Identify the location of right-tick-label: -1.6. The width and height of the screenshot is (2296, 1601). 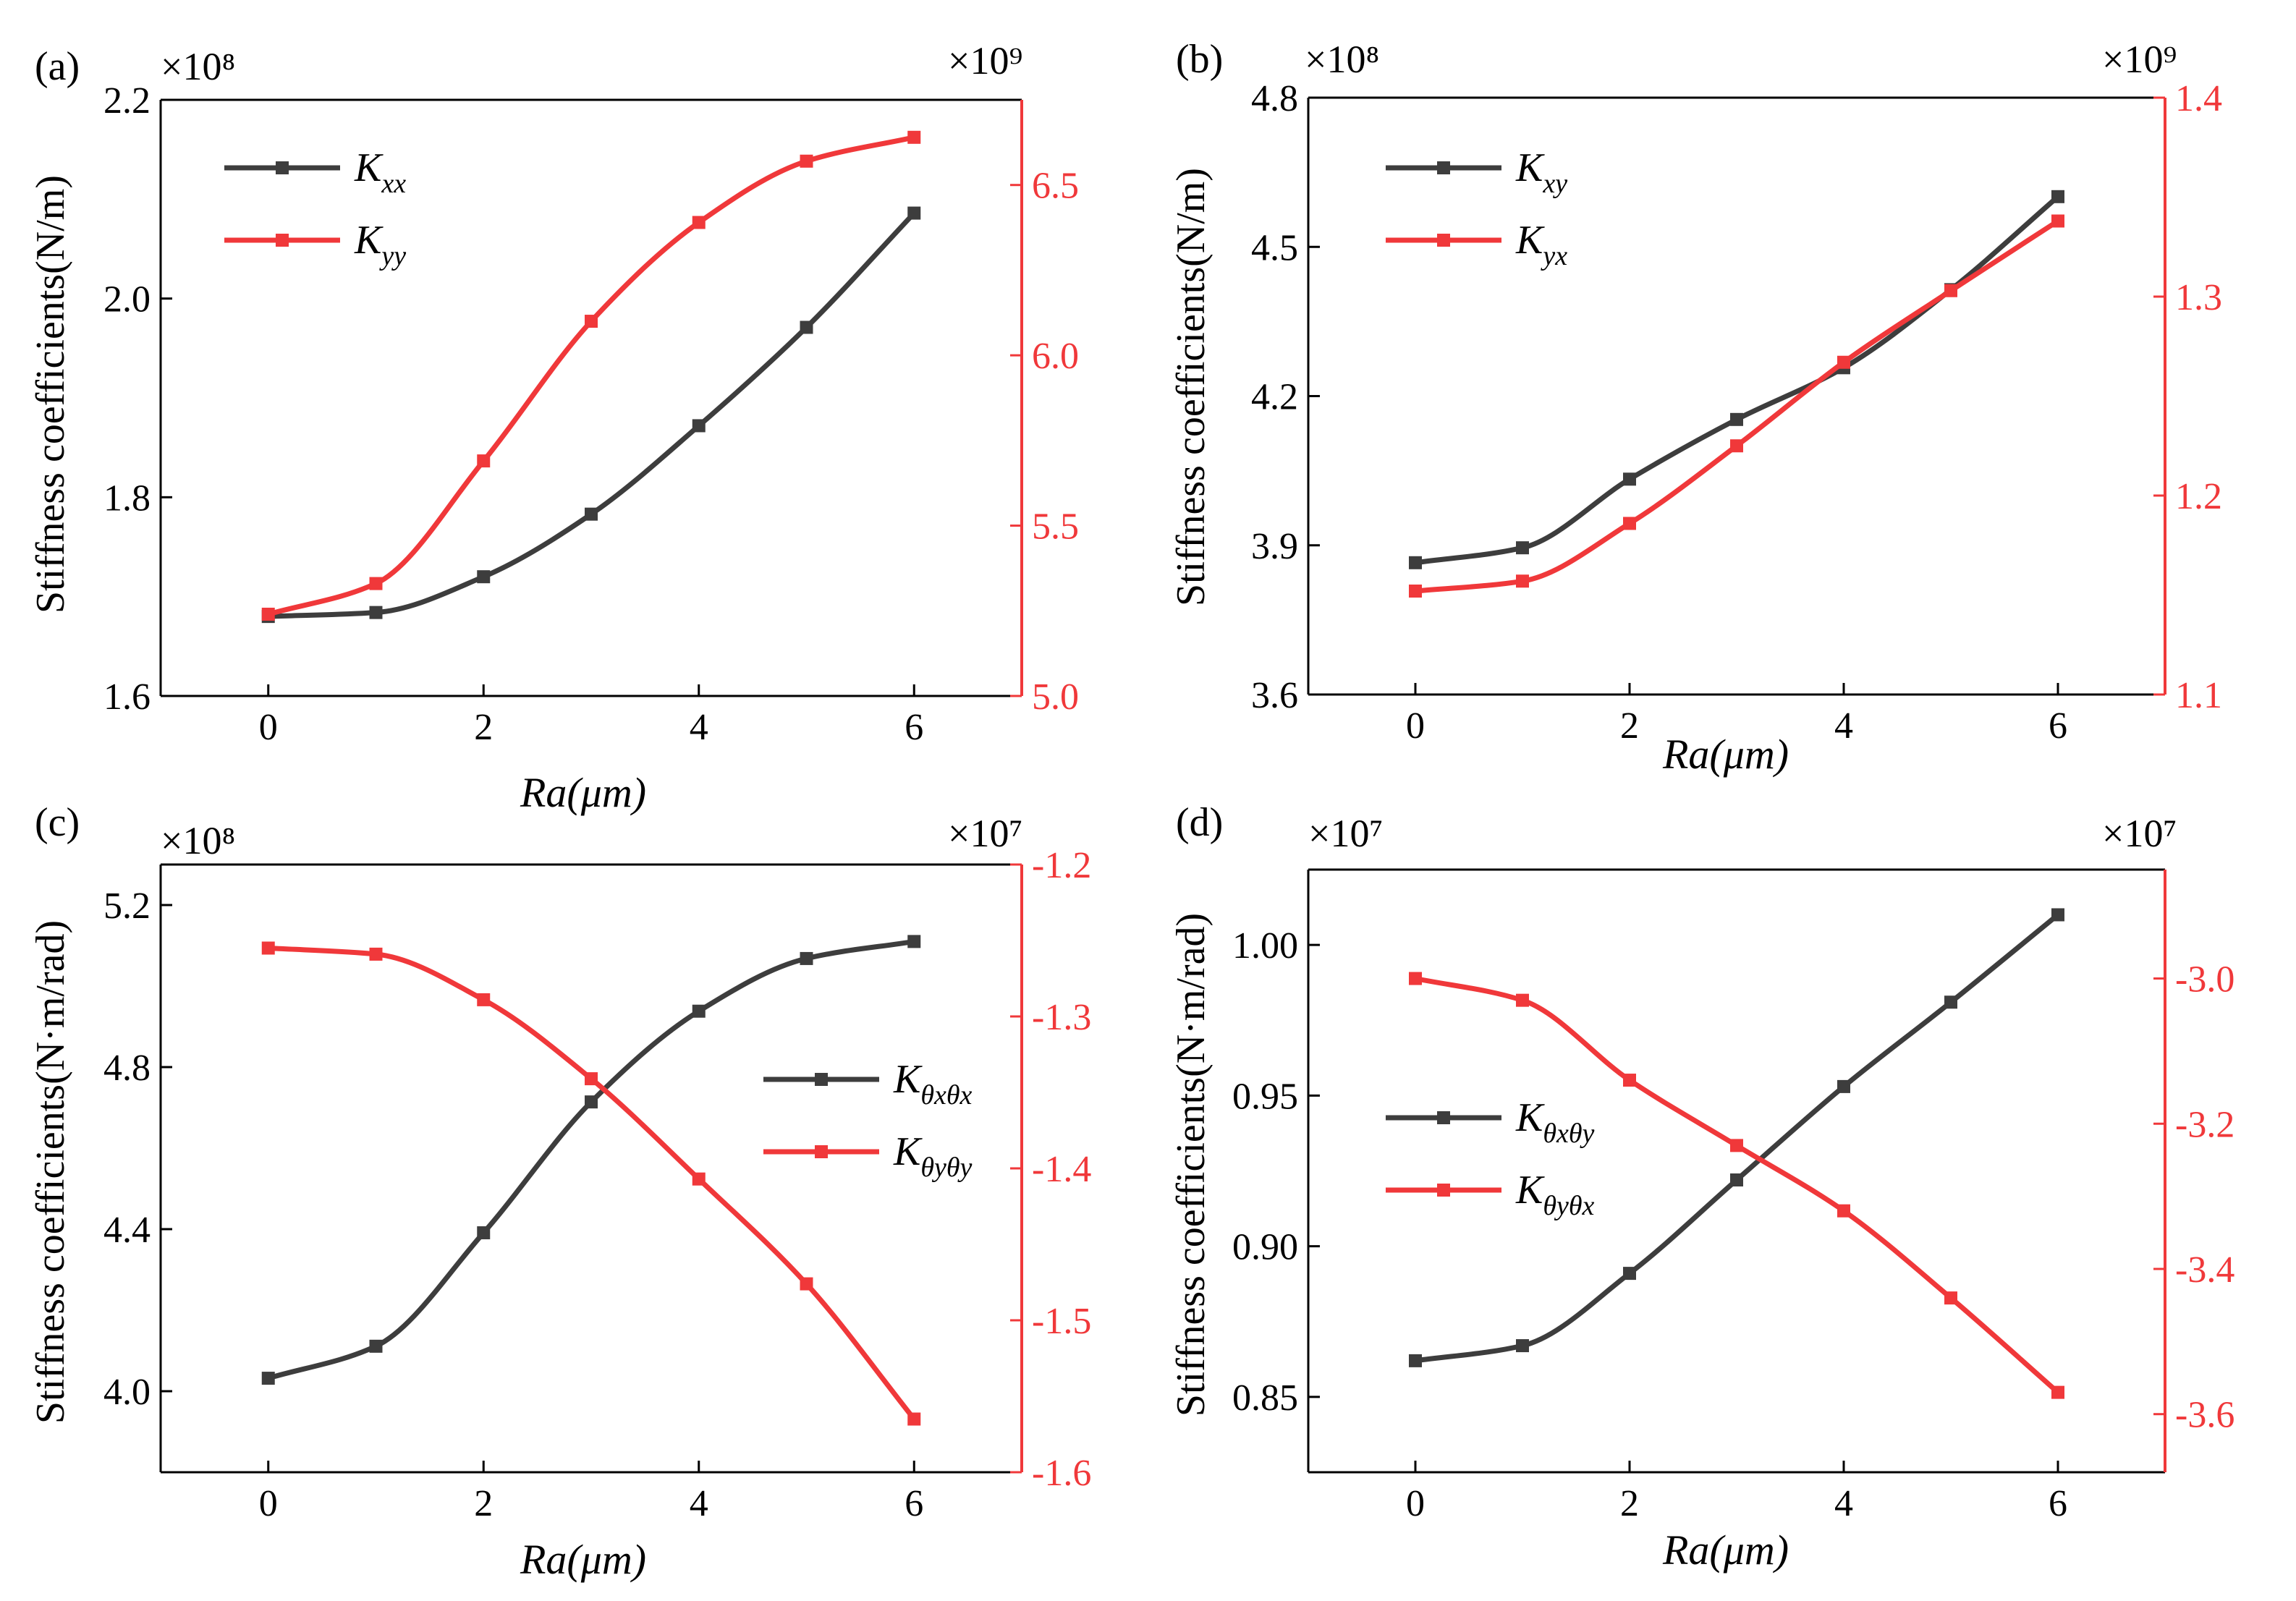
(1061, 1473).